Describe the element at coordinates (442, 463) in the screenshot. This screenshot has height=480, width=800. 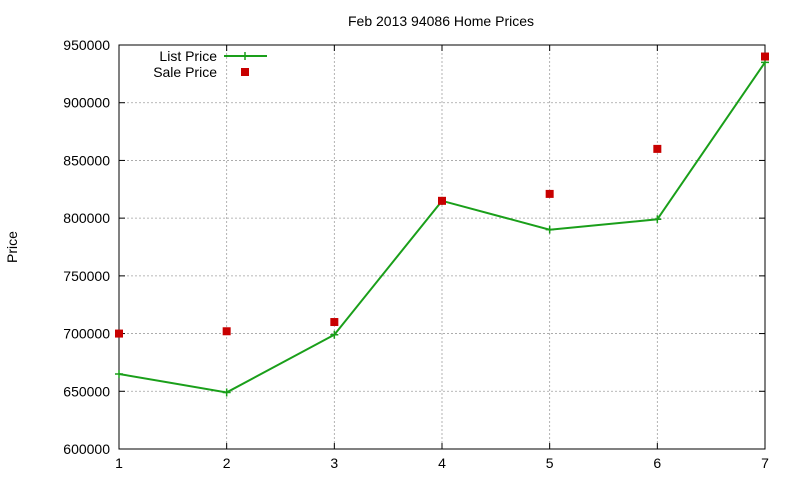
I see `x-tick-label: 4` at that location.